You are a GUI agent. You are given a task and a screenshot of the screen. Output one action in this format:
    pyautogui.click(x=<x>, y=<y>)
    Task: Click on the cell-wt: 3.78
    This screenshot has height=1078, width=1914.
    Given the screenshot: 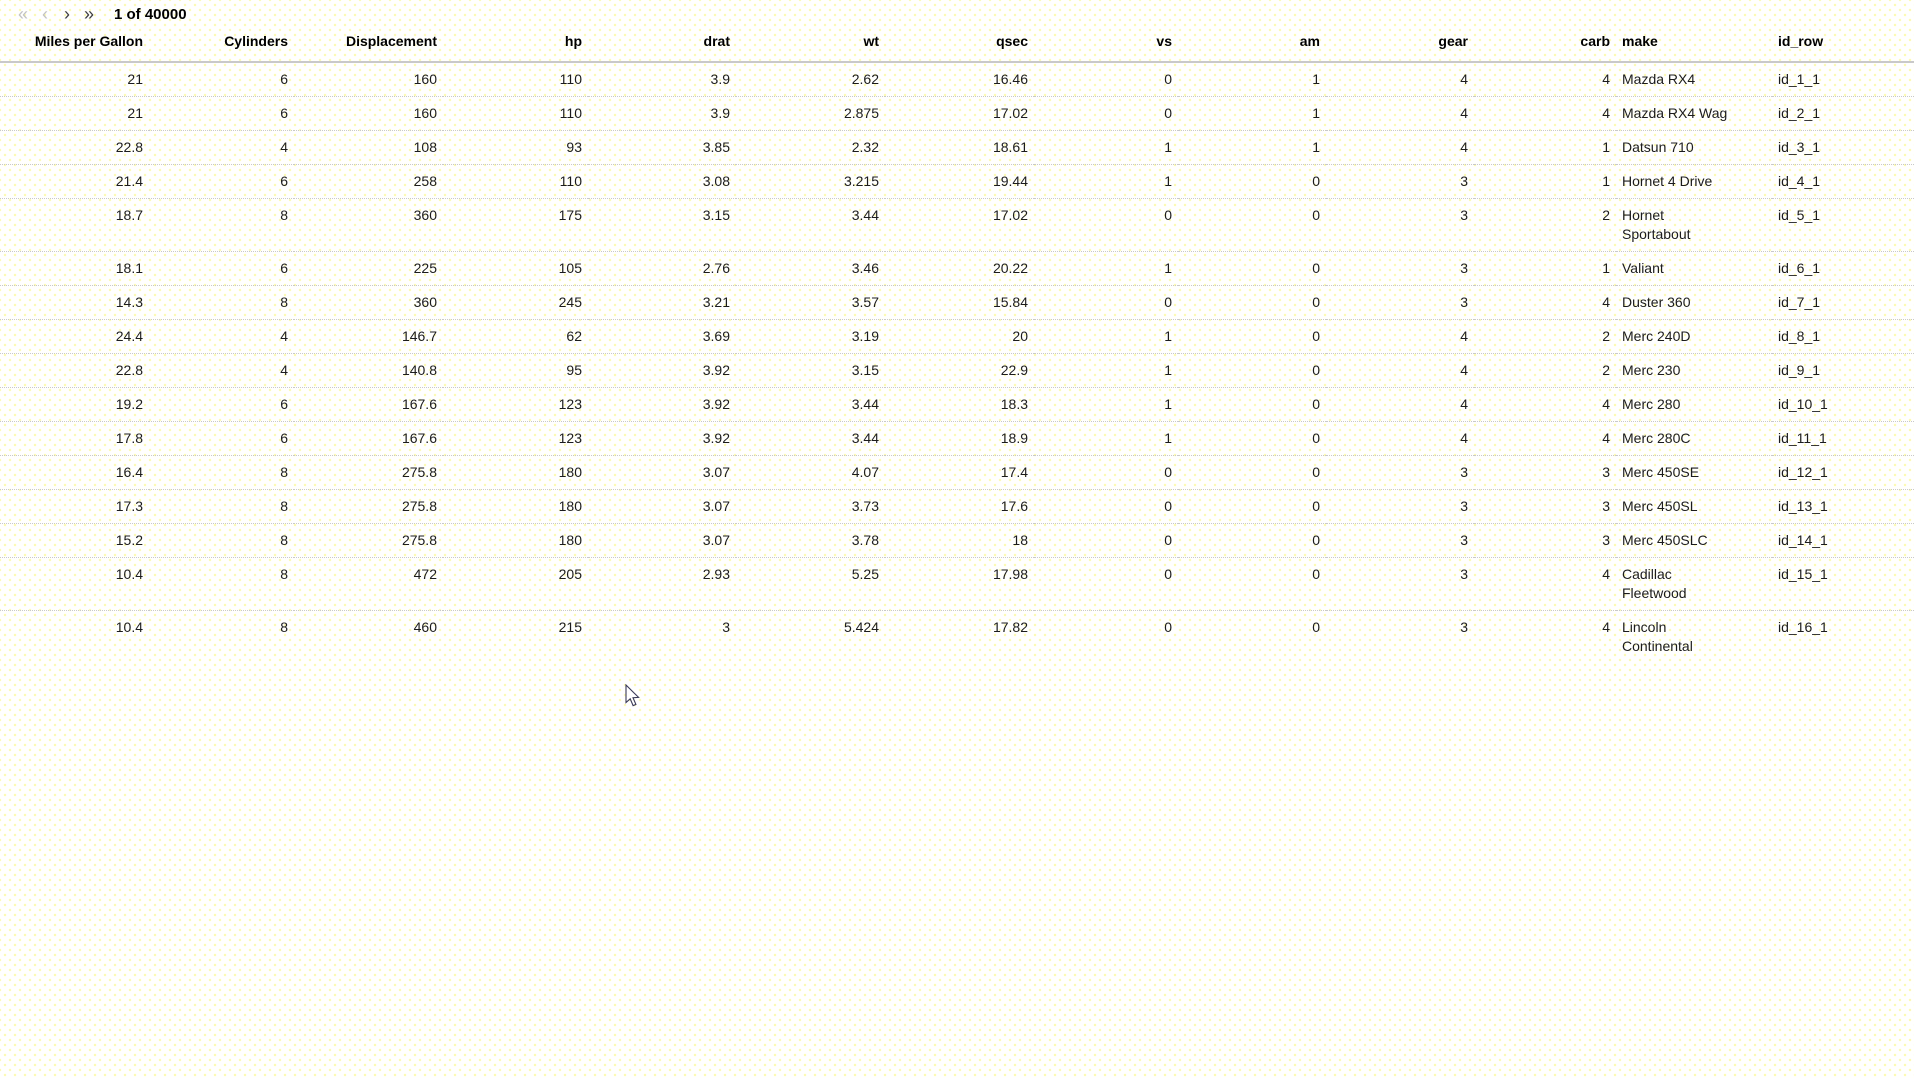 What is the action you would take?
    pyautogui.click(x=810, y=540)
    